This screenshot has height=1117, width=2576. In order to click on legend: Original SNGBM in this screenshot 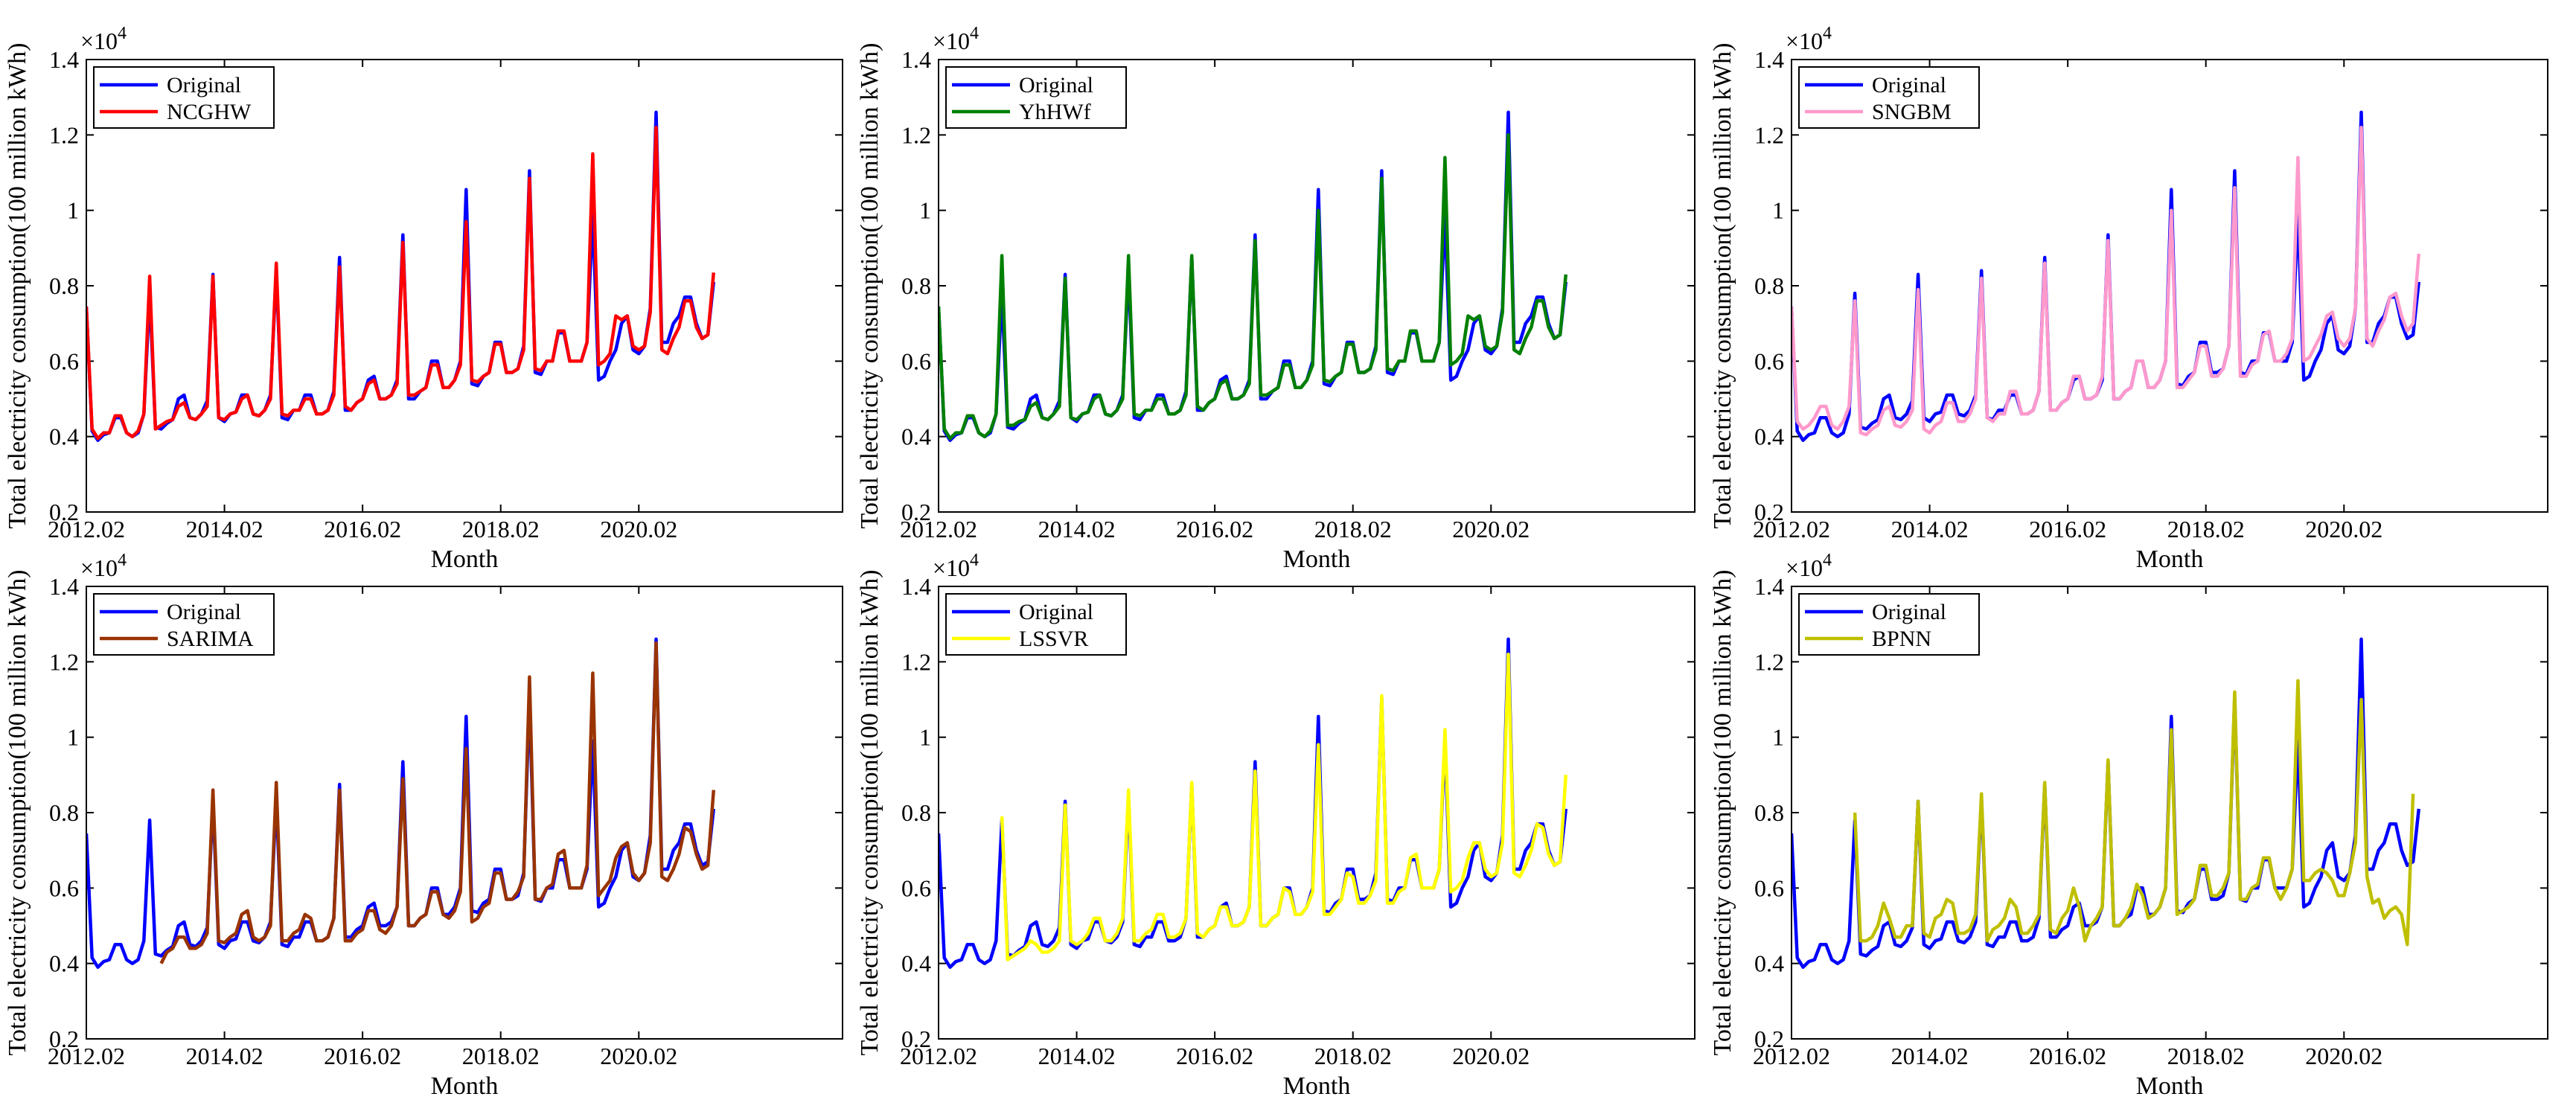, I will do `click(1889, 97)`.